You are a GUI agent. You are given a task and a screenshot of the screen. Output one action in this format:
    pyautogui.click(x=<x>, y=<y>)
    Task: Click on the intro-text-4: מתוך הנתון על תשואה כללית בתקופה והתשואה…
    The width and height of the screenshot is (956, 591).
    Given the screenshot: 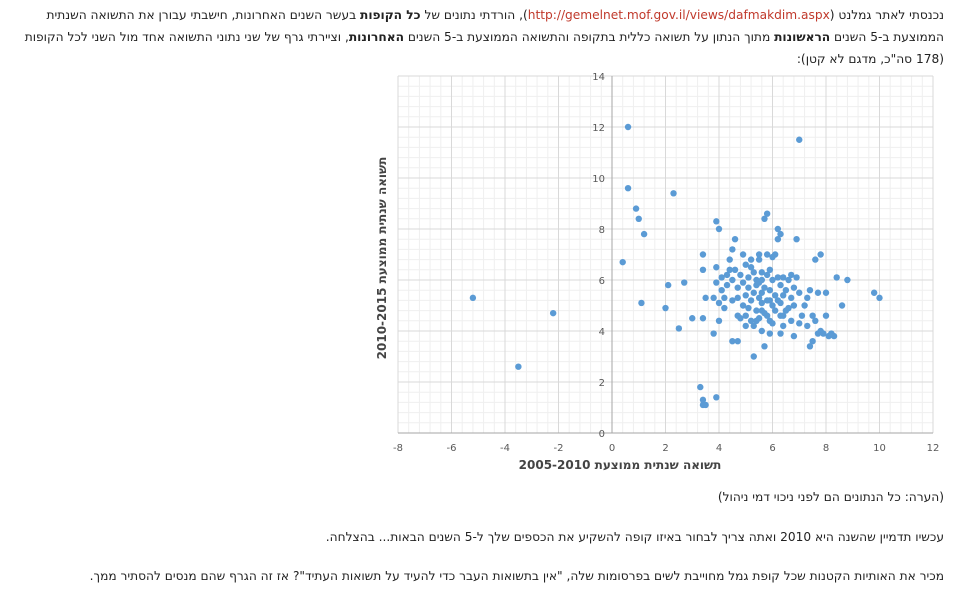 What is the action you would take?
    pyautogui.click(x=589, y=37)
    